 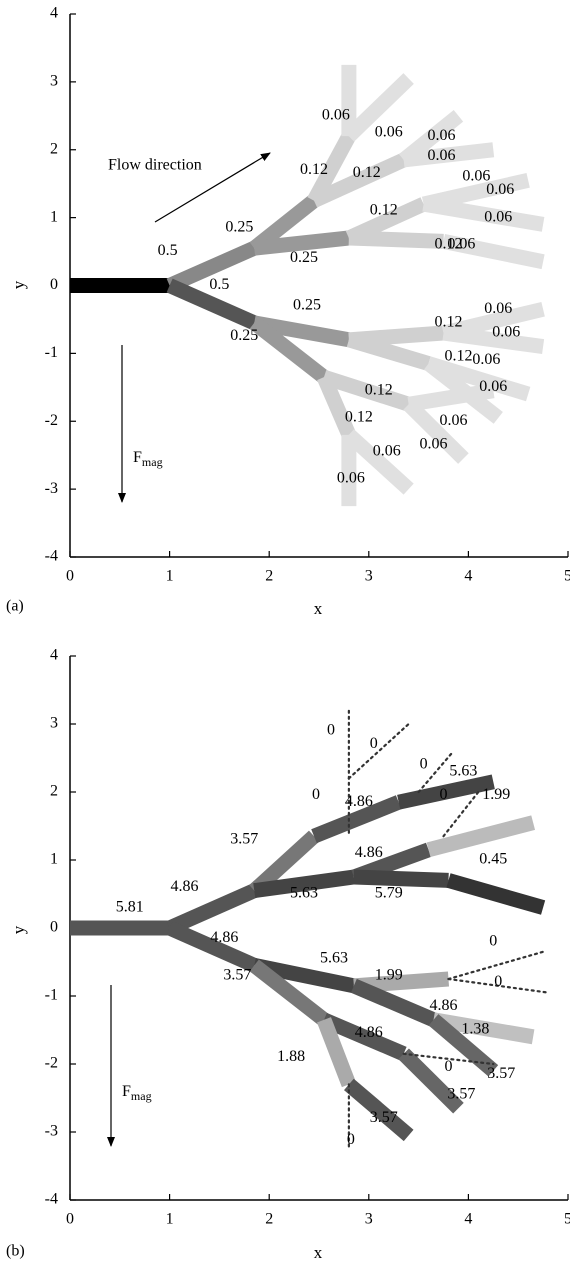 What do you see at coordinates (130, 906) in the screenshot?
I see `branch-value-label: 5.81` at bounding box center [130, 906].